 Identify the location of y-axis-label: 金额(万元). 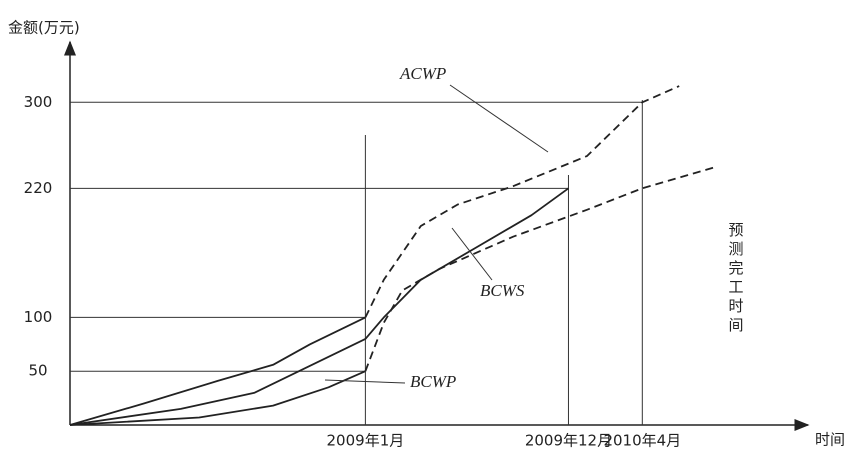
(44, 28).